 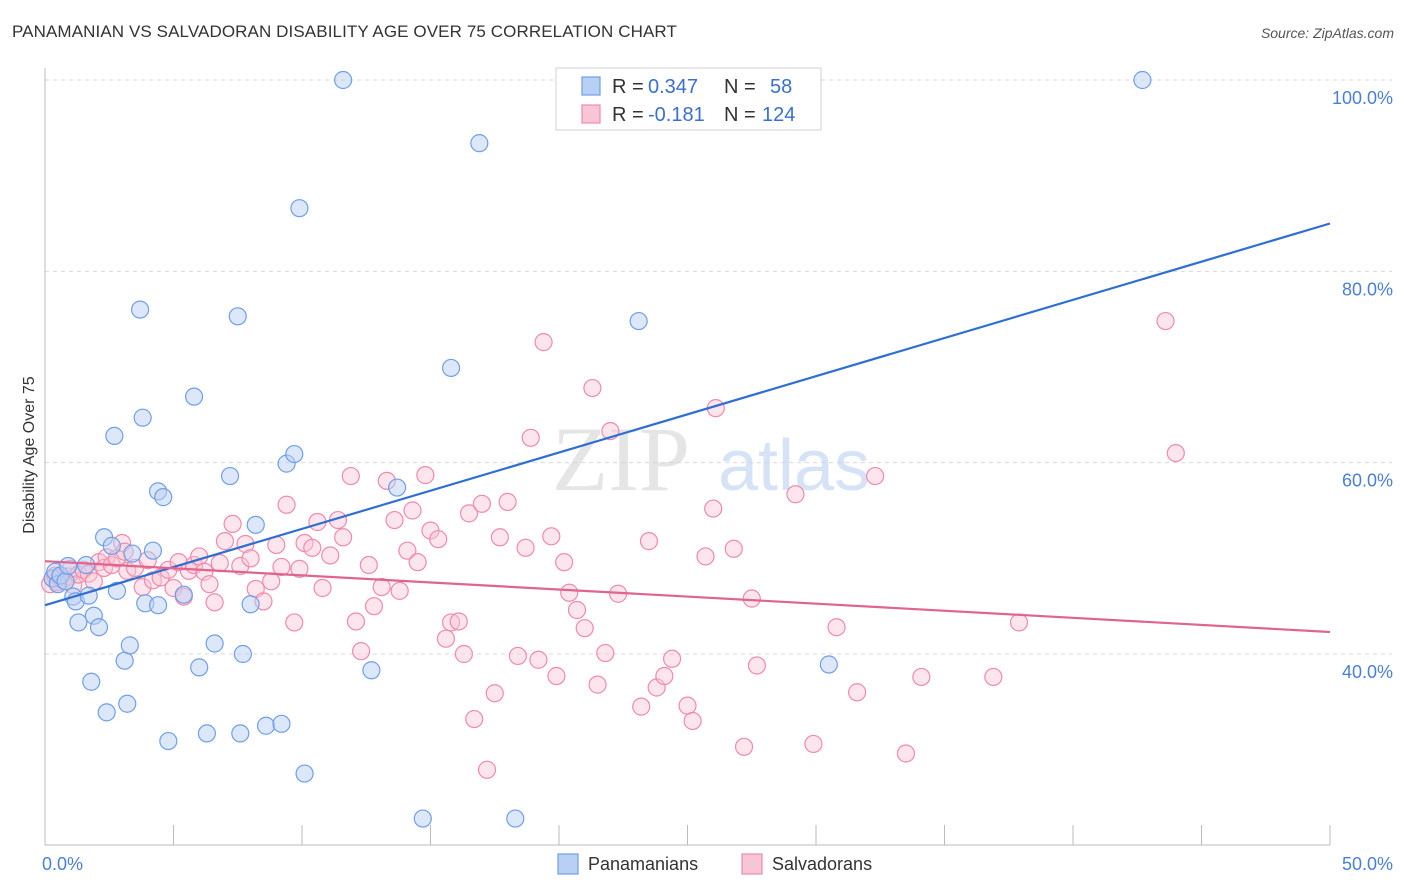 I want to click on legend-r-label-panamanians: R =, so click(x=628, y=87).